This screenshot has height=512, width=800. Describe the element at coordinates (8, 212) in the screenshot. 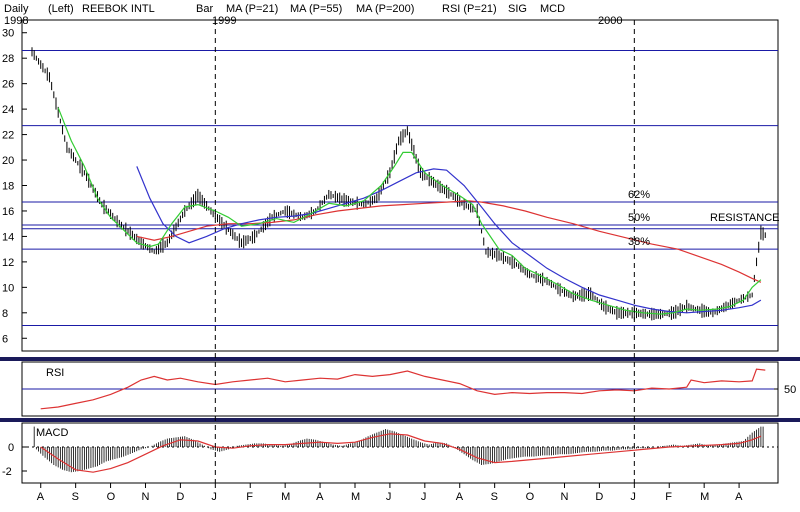

I see `price-tick-label: 16` at that location.